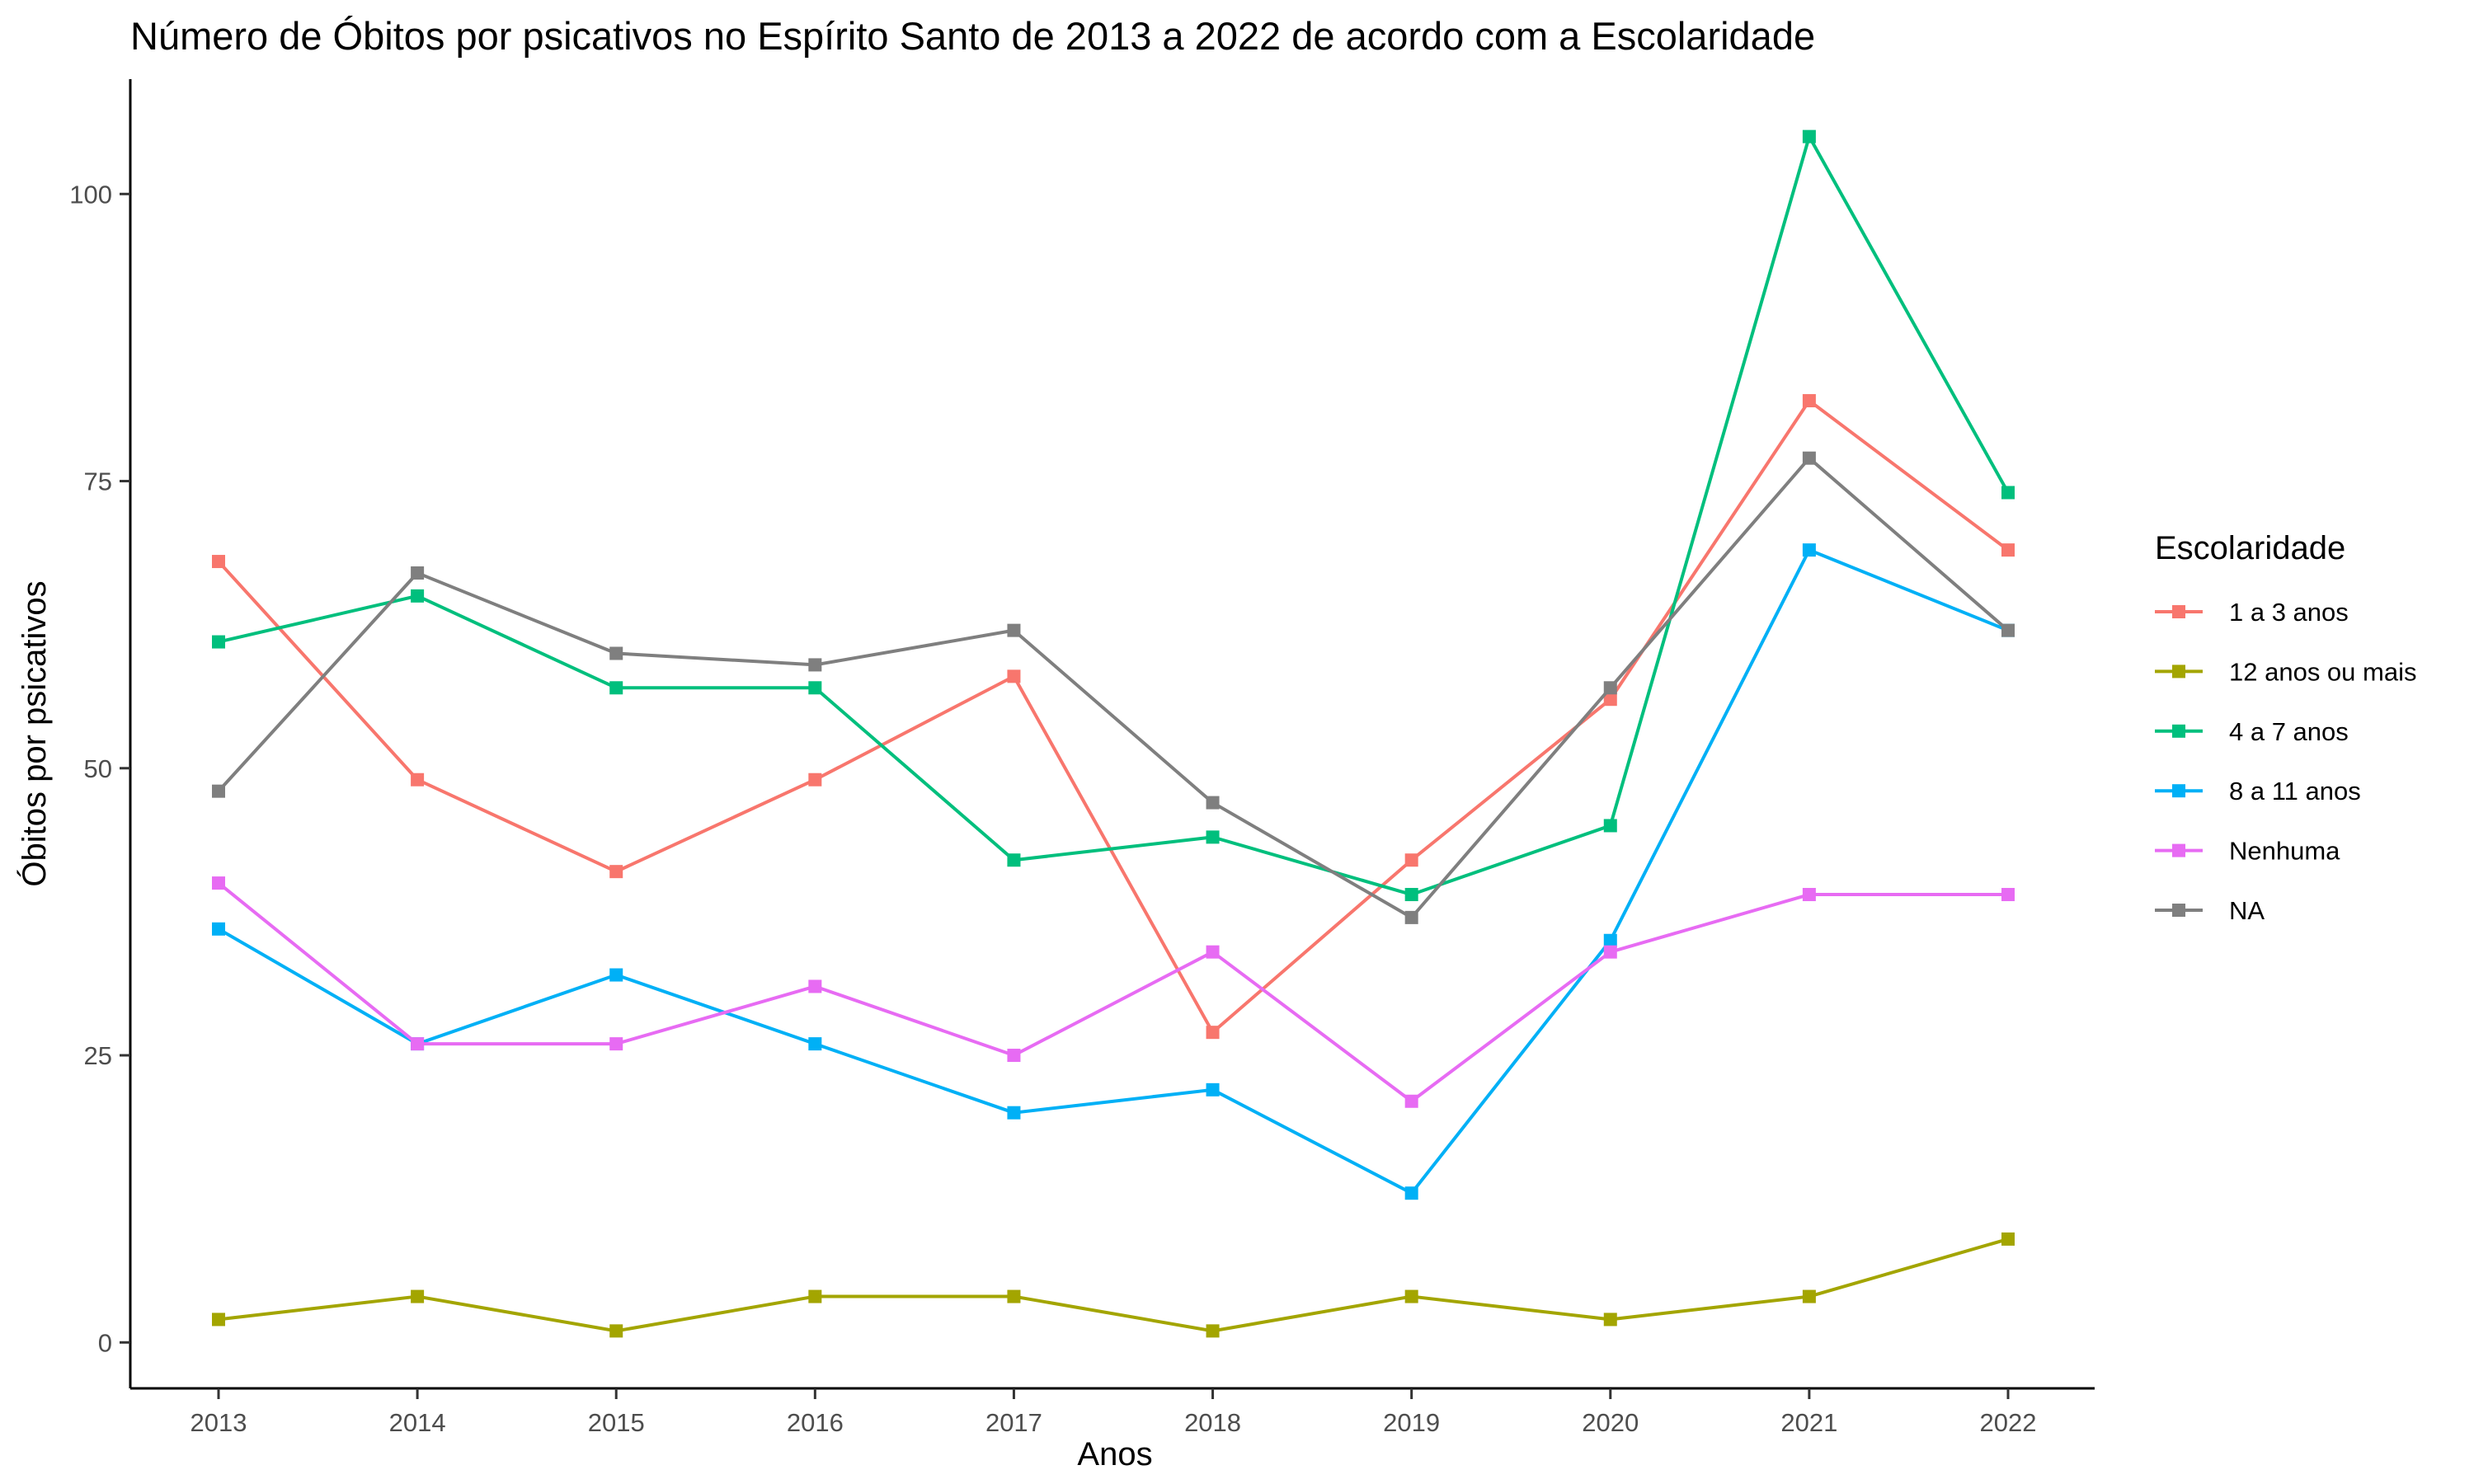 This screenshot has height=1484, width=2474. Describe the element at coordinates (98, 768) in the screenshot. I see `y-tick-label: 50` at that location.